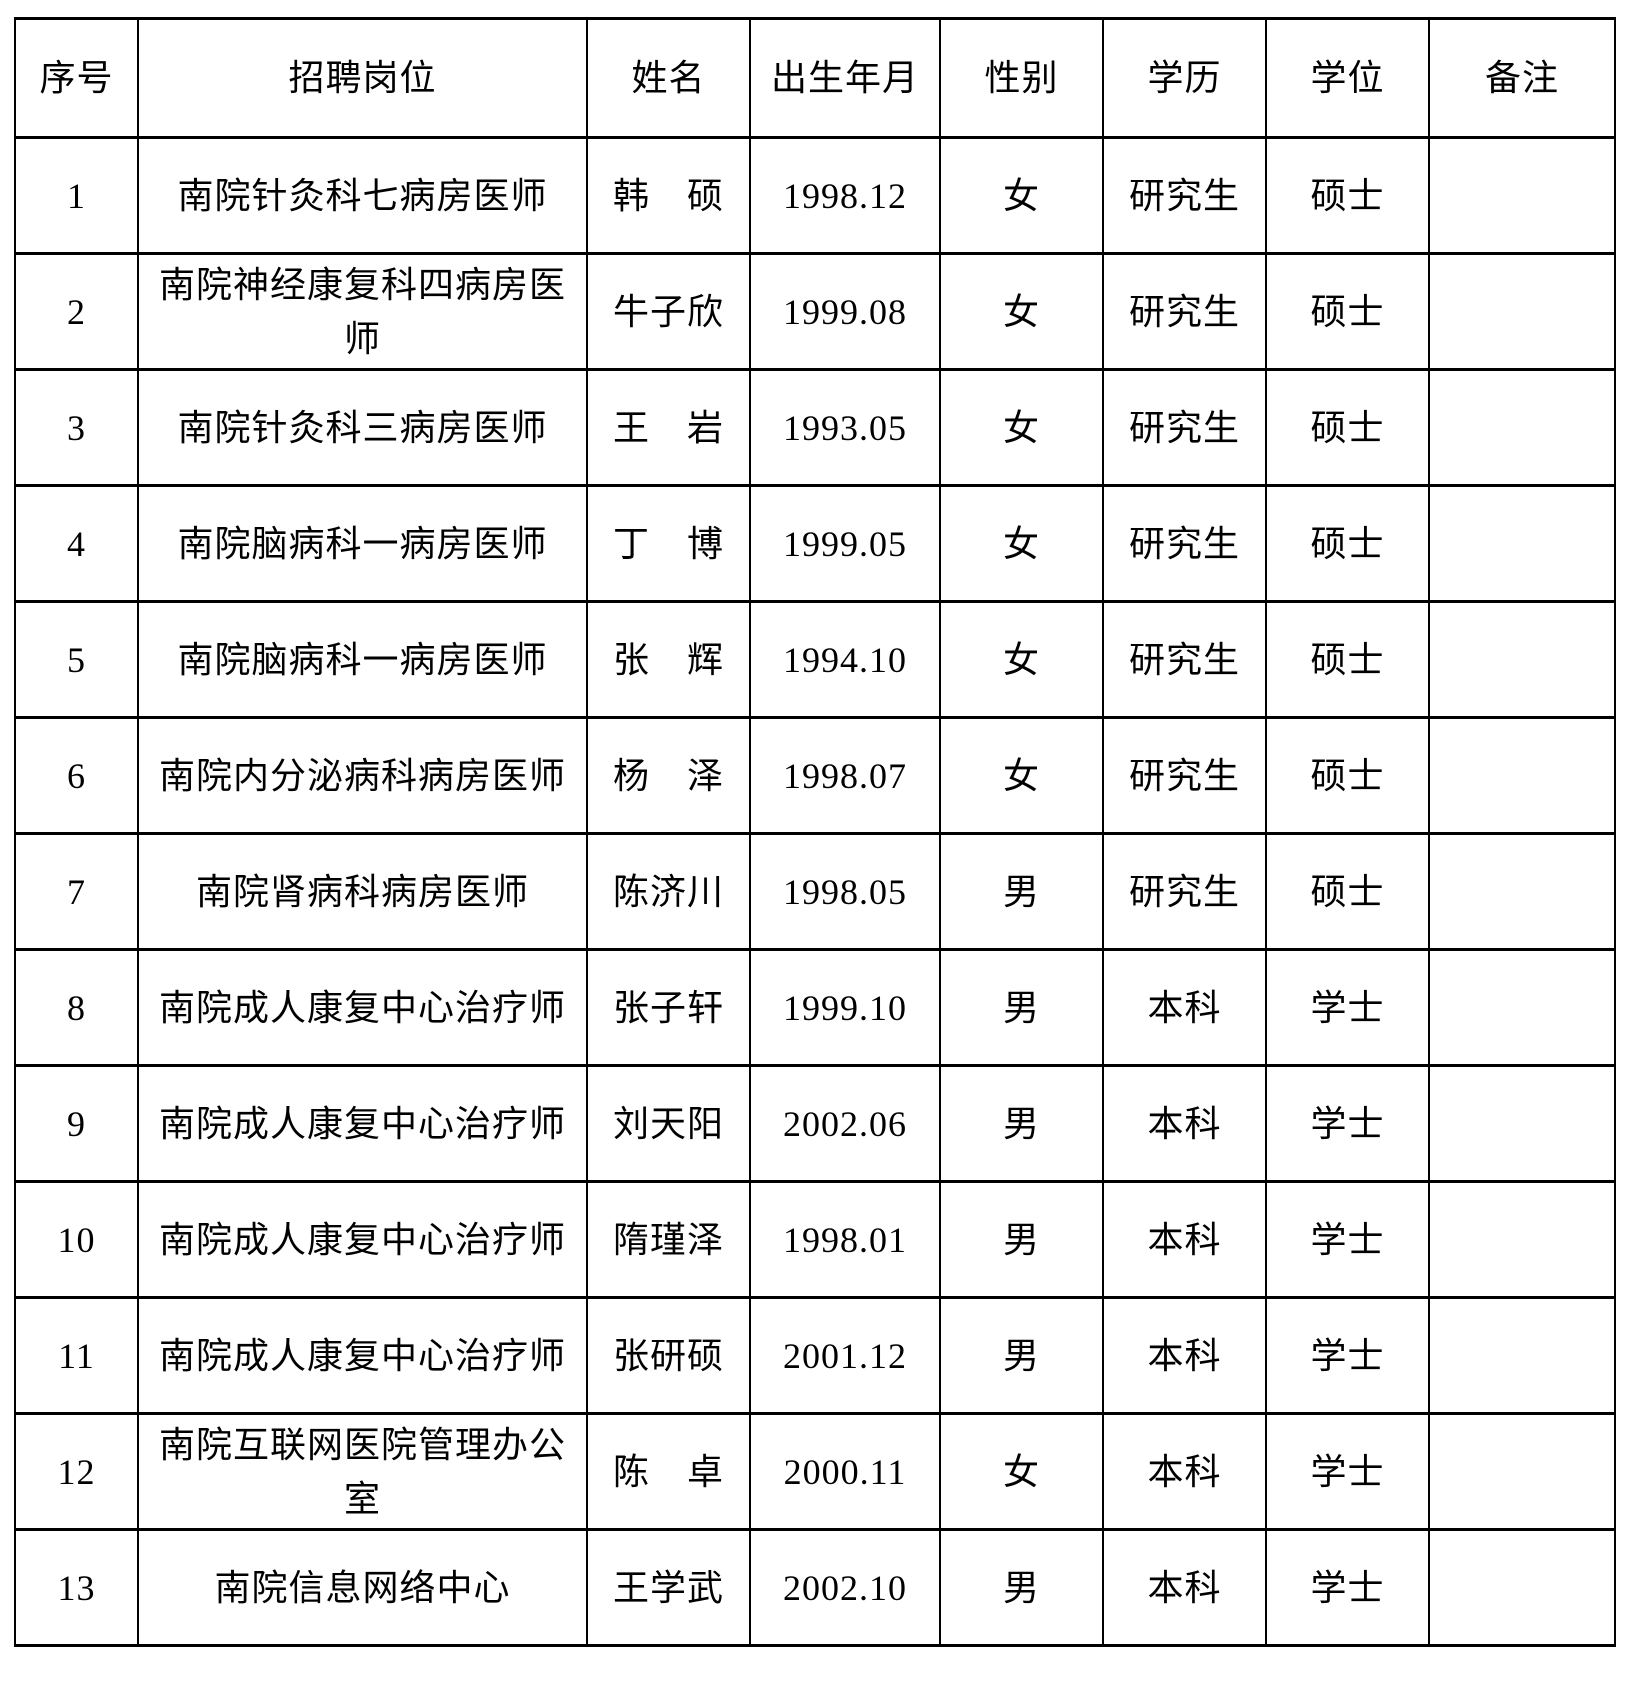 The image size is (1642, 1696). I want to click on column-header-birth: 出生年月, so click(845, 78).